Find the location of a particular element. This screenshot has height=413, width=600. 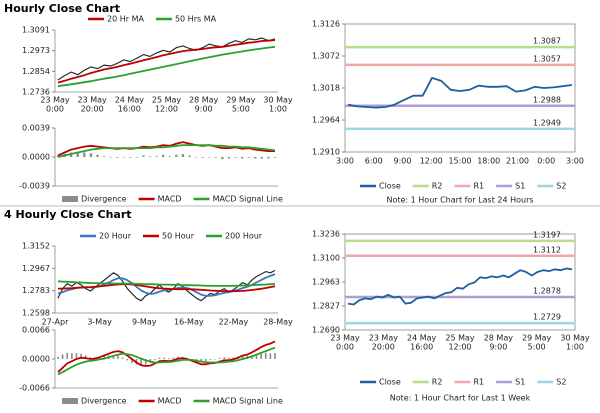

x-tick-label: 12:00 is located at coordinates (459, 347).